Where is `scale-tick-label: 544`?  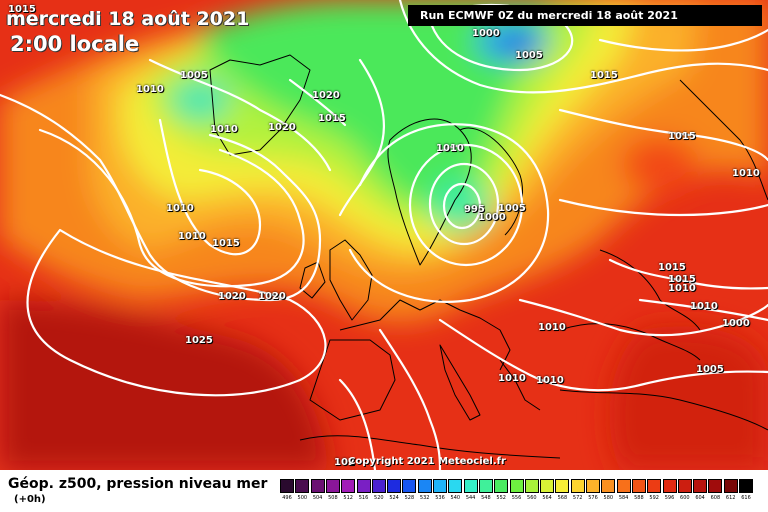
scale-tick-label: 544 is located at coordinates (470, 498).